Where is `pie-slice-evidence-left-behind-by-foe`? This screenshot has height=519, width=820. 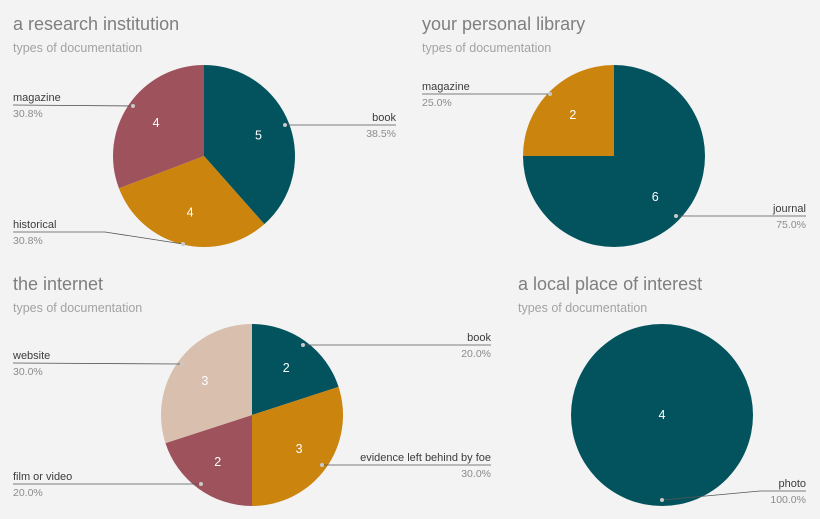 pie-slice-evidence-left-behind-by-foe is located at coordinates (297, 446).